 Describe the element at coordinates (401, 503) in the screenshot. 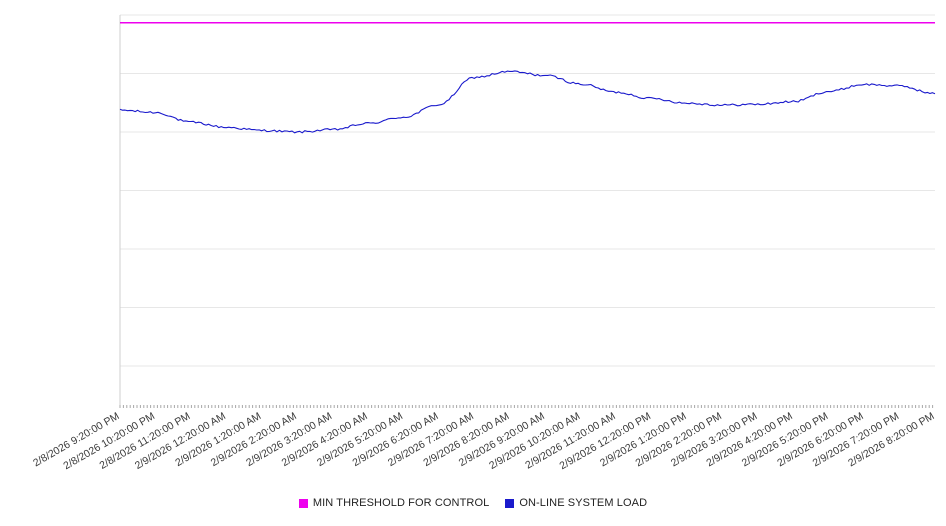

I see `legend-label-threshold: MIN THRESHOLD FOR CONTROL` at that location.